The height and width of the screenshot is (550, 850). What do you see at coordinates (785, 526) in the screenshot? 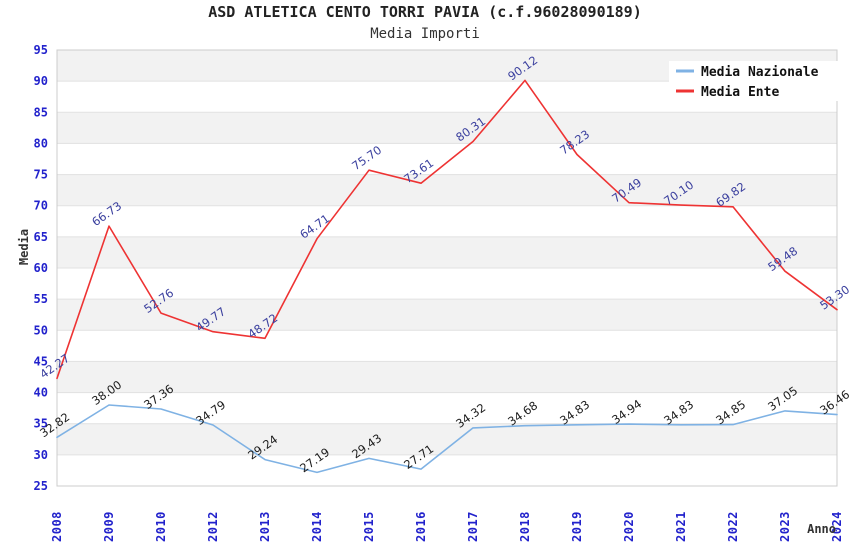
I see `x-tick-label: 2023` at bounding box center [785, 526].